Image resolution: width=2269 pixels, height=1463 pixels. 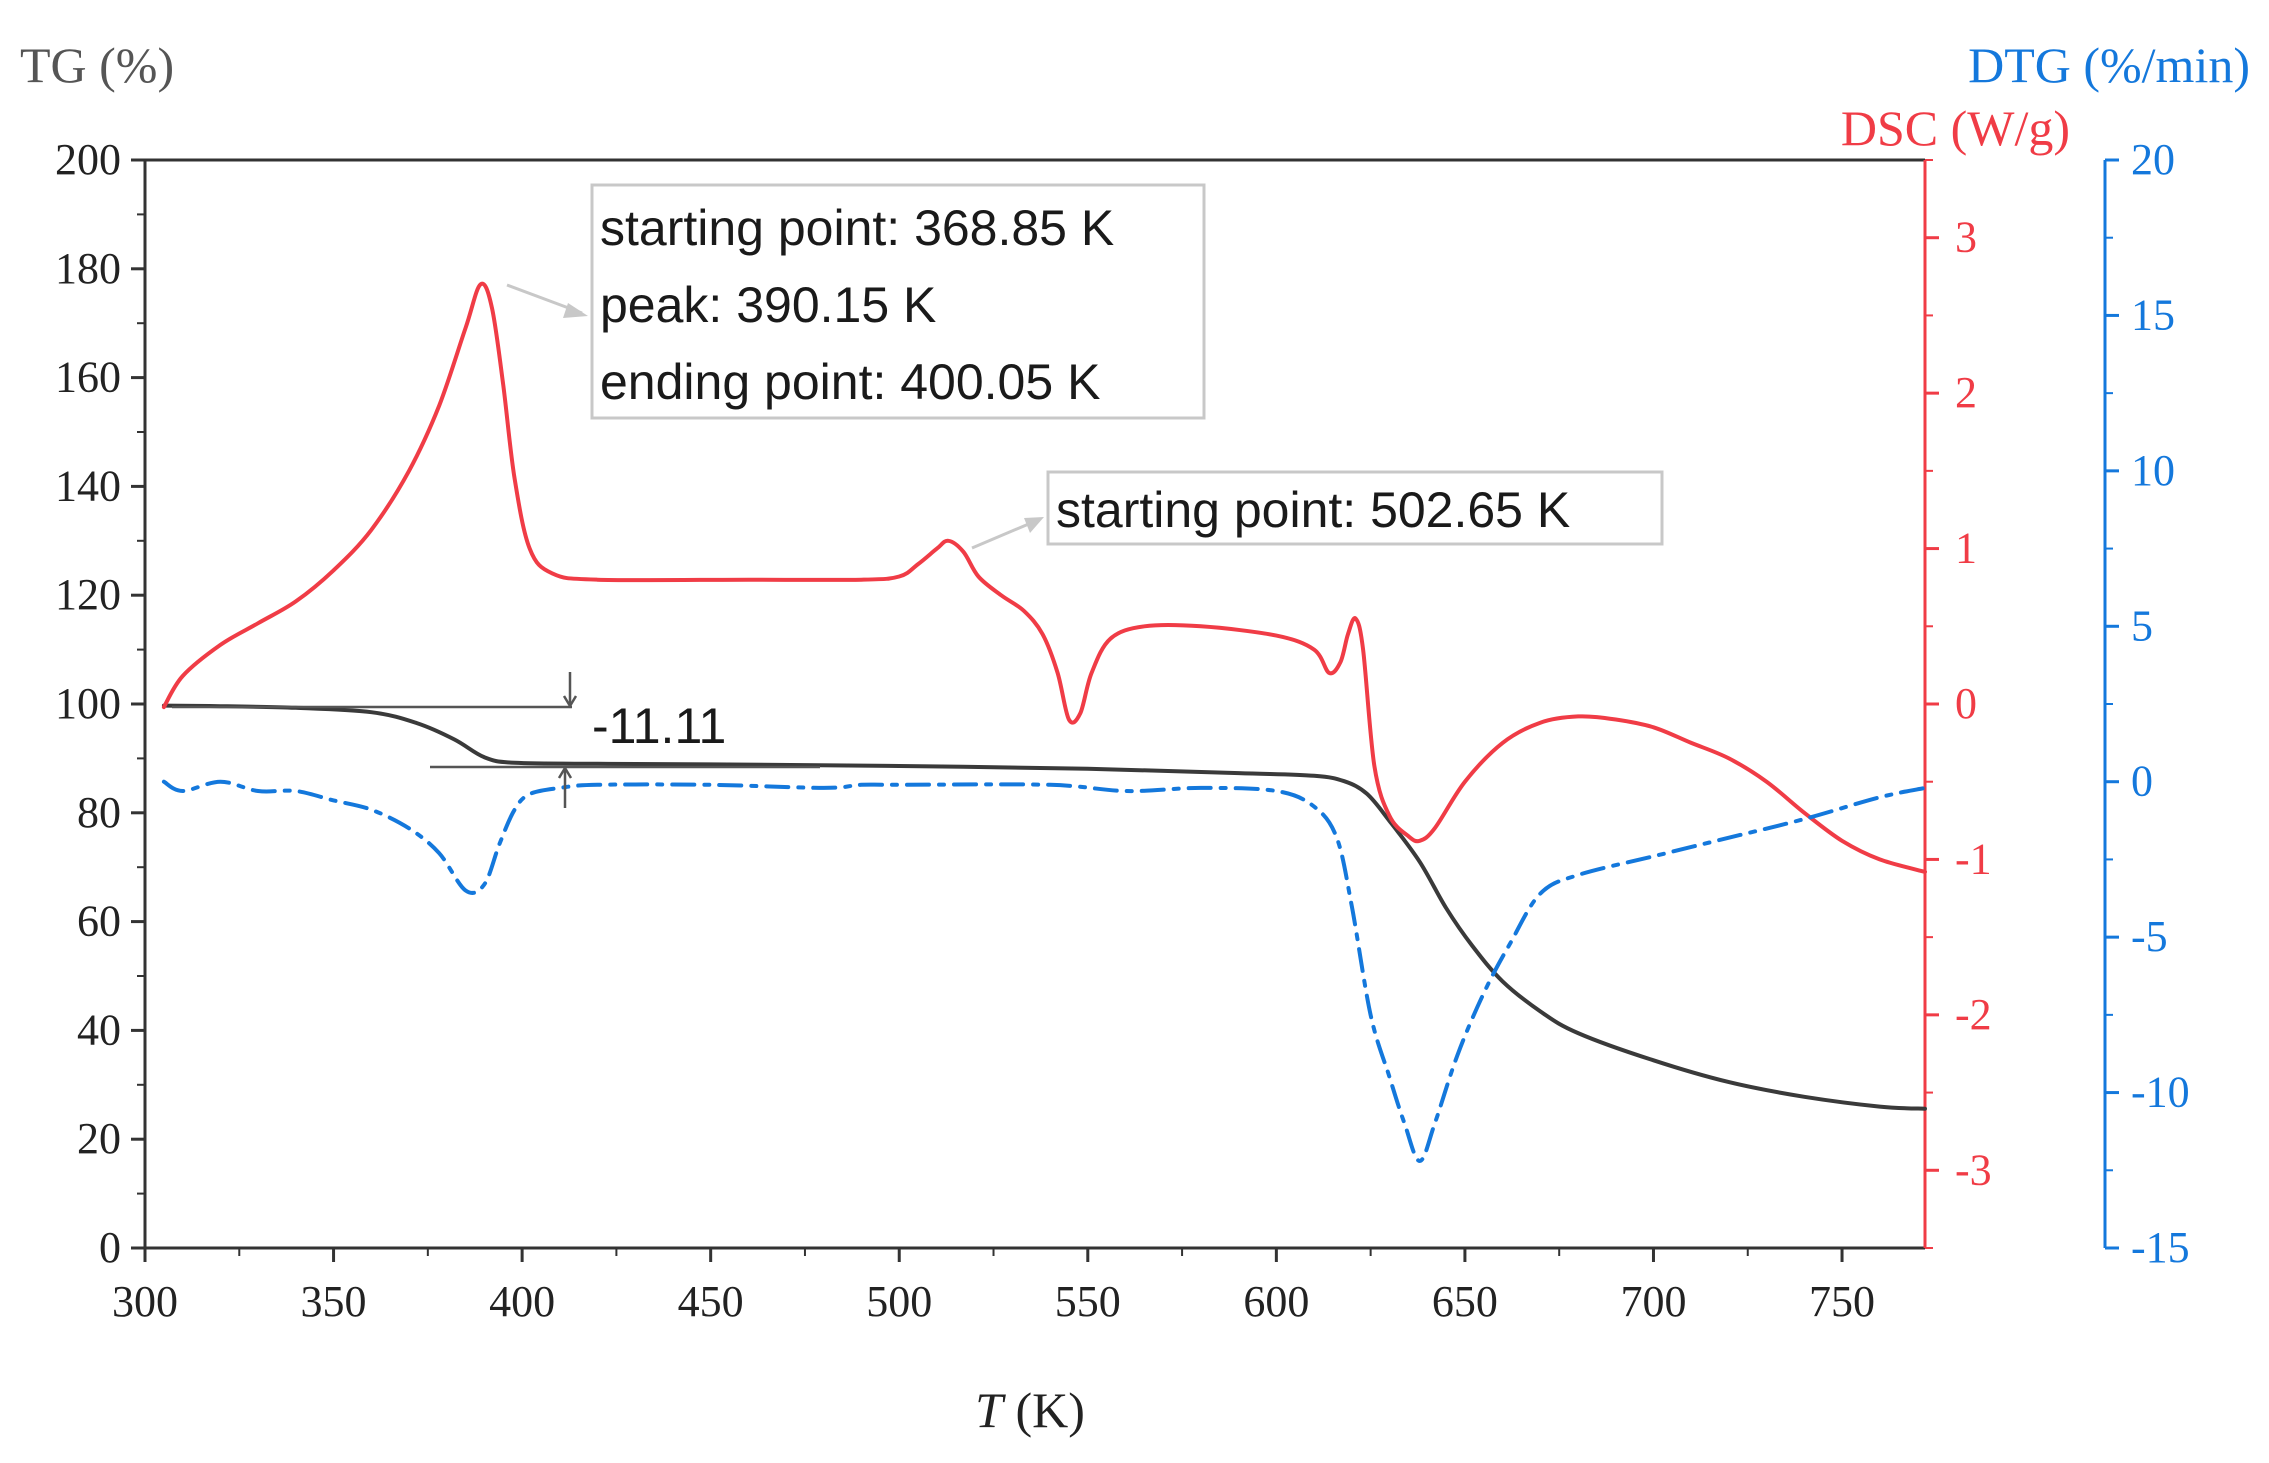 I want to click on peak-box-start: starting point: 368.85 K, so click(x=857, y=228).